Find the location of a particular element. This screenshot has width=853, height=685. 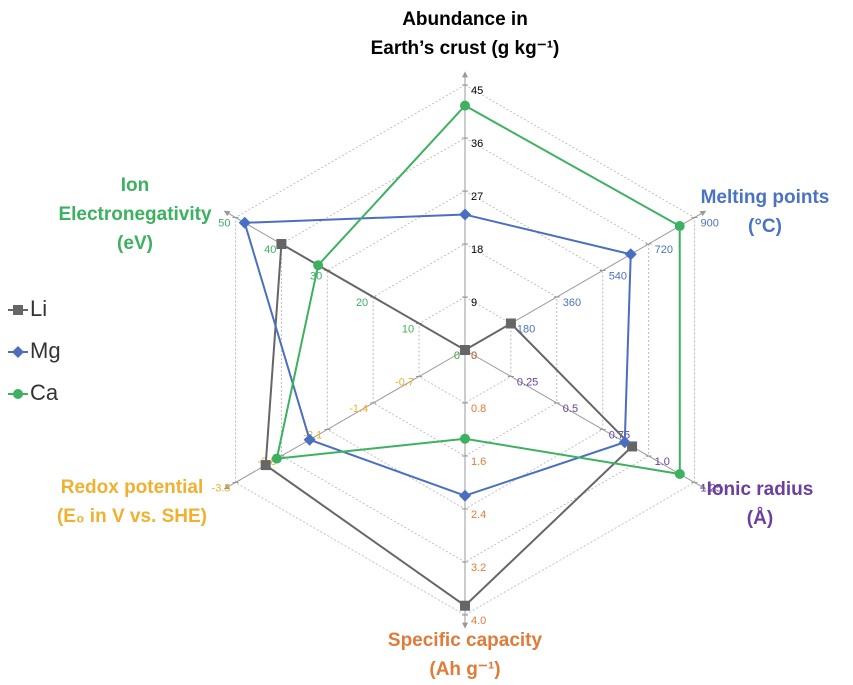

axis-title: (Ah g⁻¹) is located at coordinates (464, 669).